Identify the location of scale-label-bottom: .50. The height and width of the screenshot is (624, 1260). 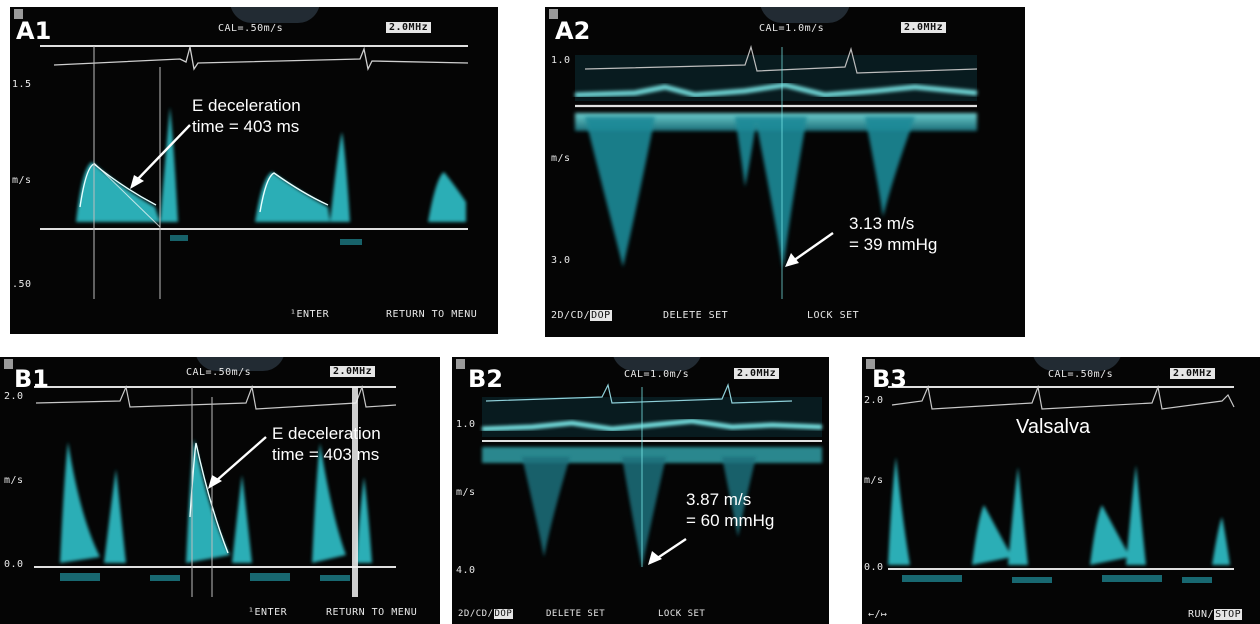
(22, 284).